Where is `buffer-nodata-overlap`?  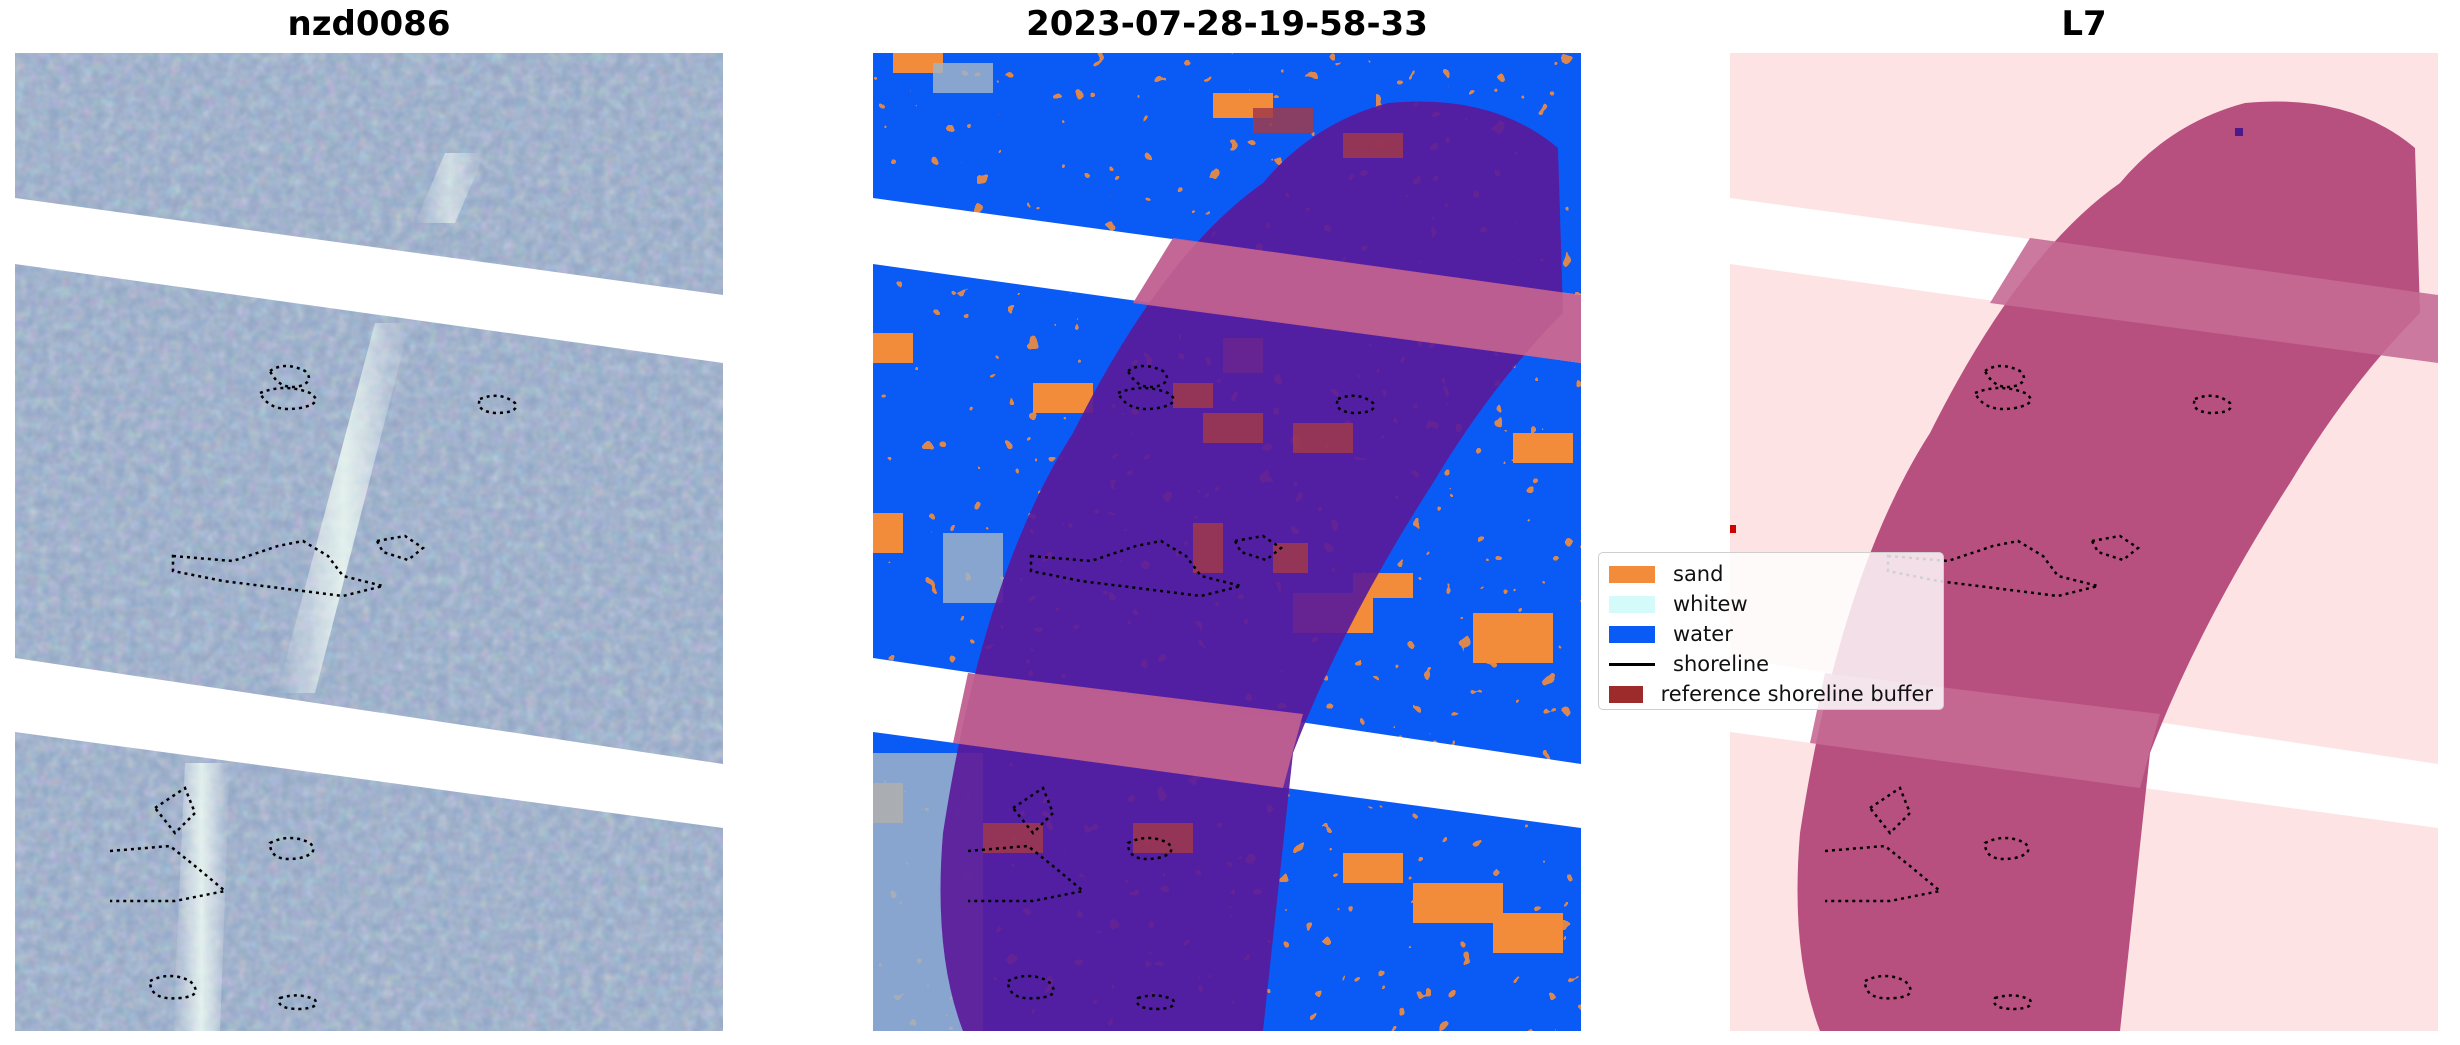 buffer-nodata-overlap is located at coordinates (1267, 513).